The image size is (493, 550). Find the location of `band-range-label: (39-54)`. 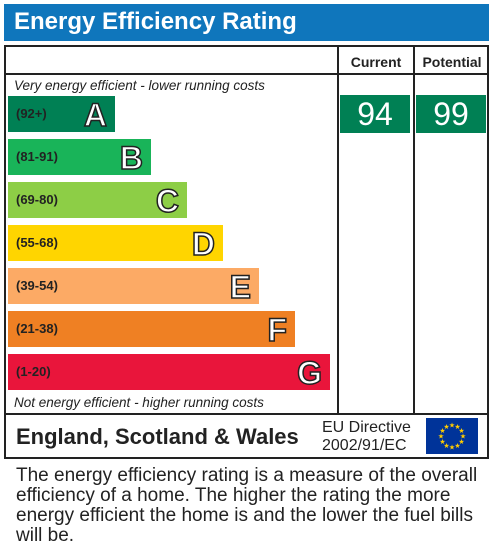

band-range-label: (39-54) is located at coordinates (37, 285).